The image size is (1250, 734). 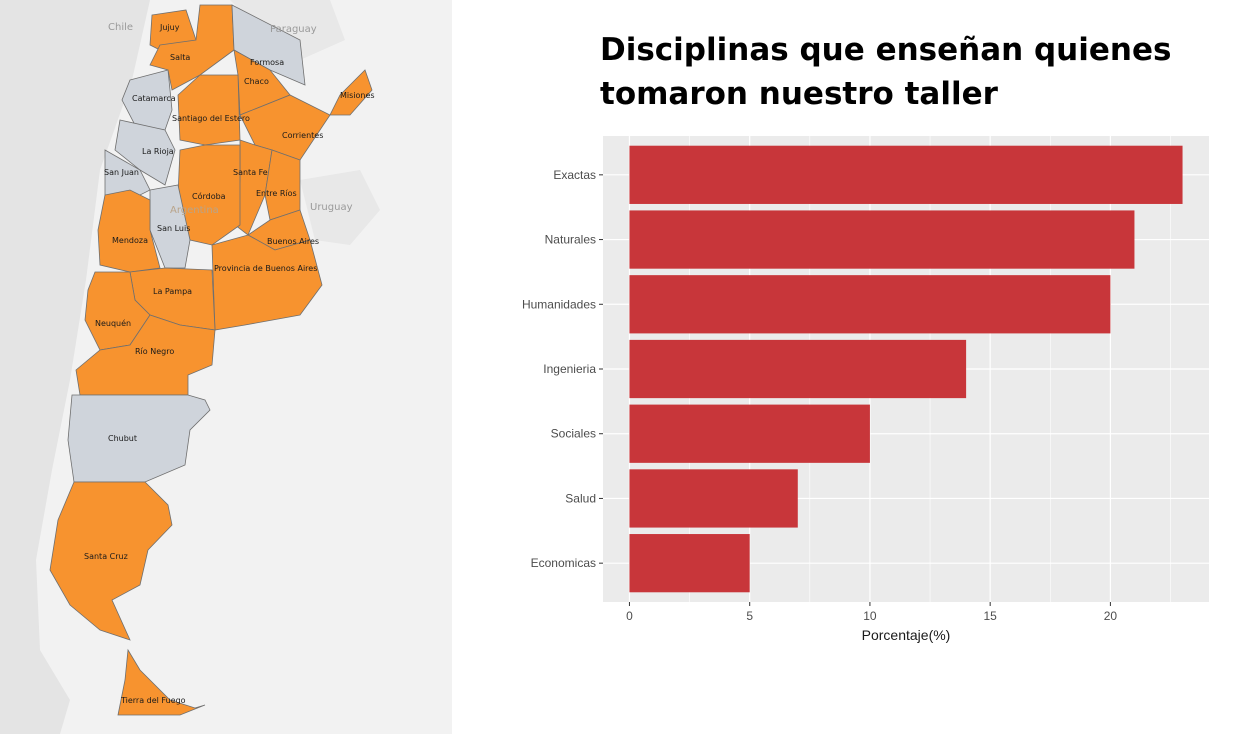 I want to click on uruguay-land, so click(x=340, y=207).